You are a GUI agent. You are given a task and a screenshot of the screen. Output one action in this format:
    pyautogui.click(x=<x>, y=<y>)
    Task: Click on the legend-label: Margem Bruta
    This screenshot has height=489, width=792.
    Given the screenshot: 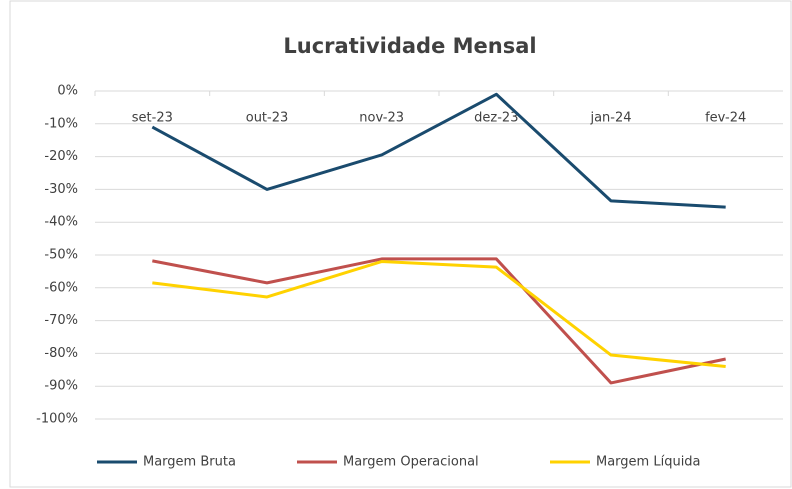 What is the action you would take?
    pyautogui.click(x=189, y=462)
    